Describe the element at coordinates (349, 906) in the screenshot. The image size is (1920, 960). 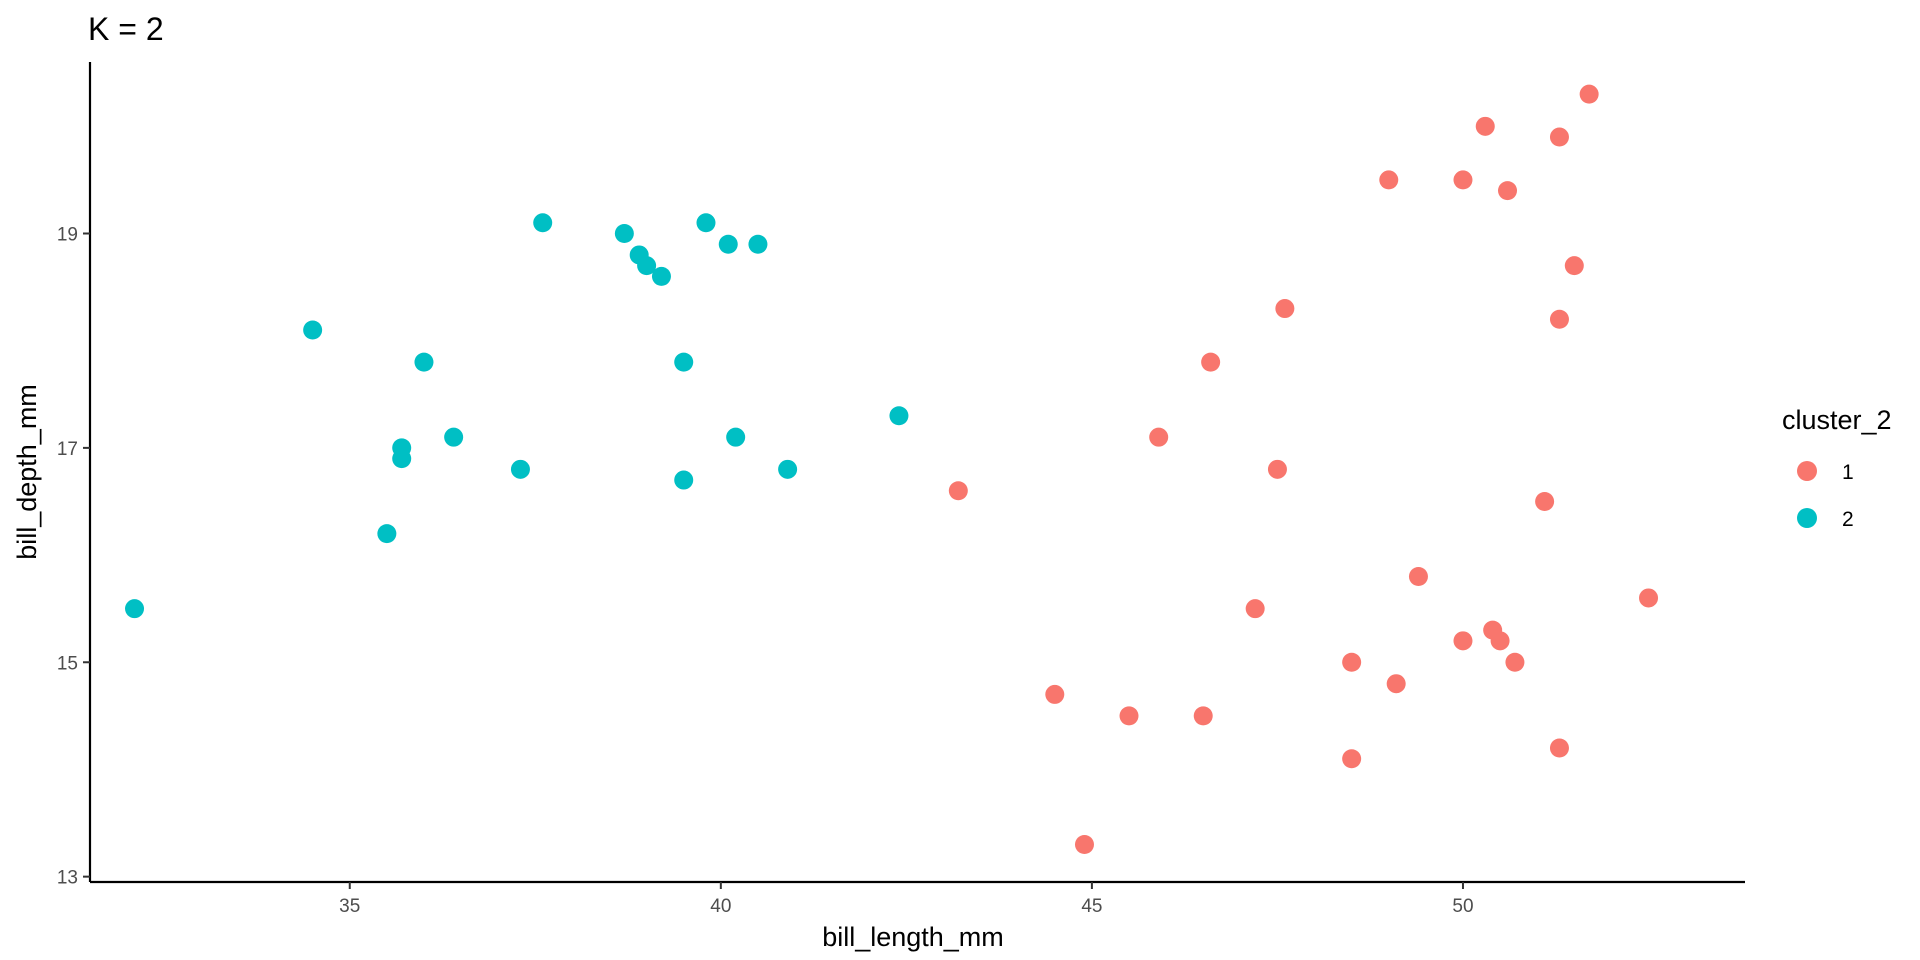
I see `x-tick-label: 35` at that location.